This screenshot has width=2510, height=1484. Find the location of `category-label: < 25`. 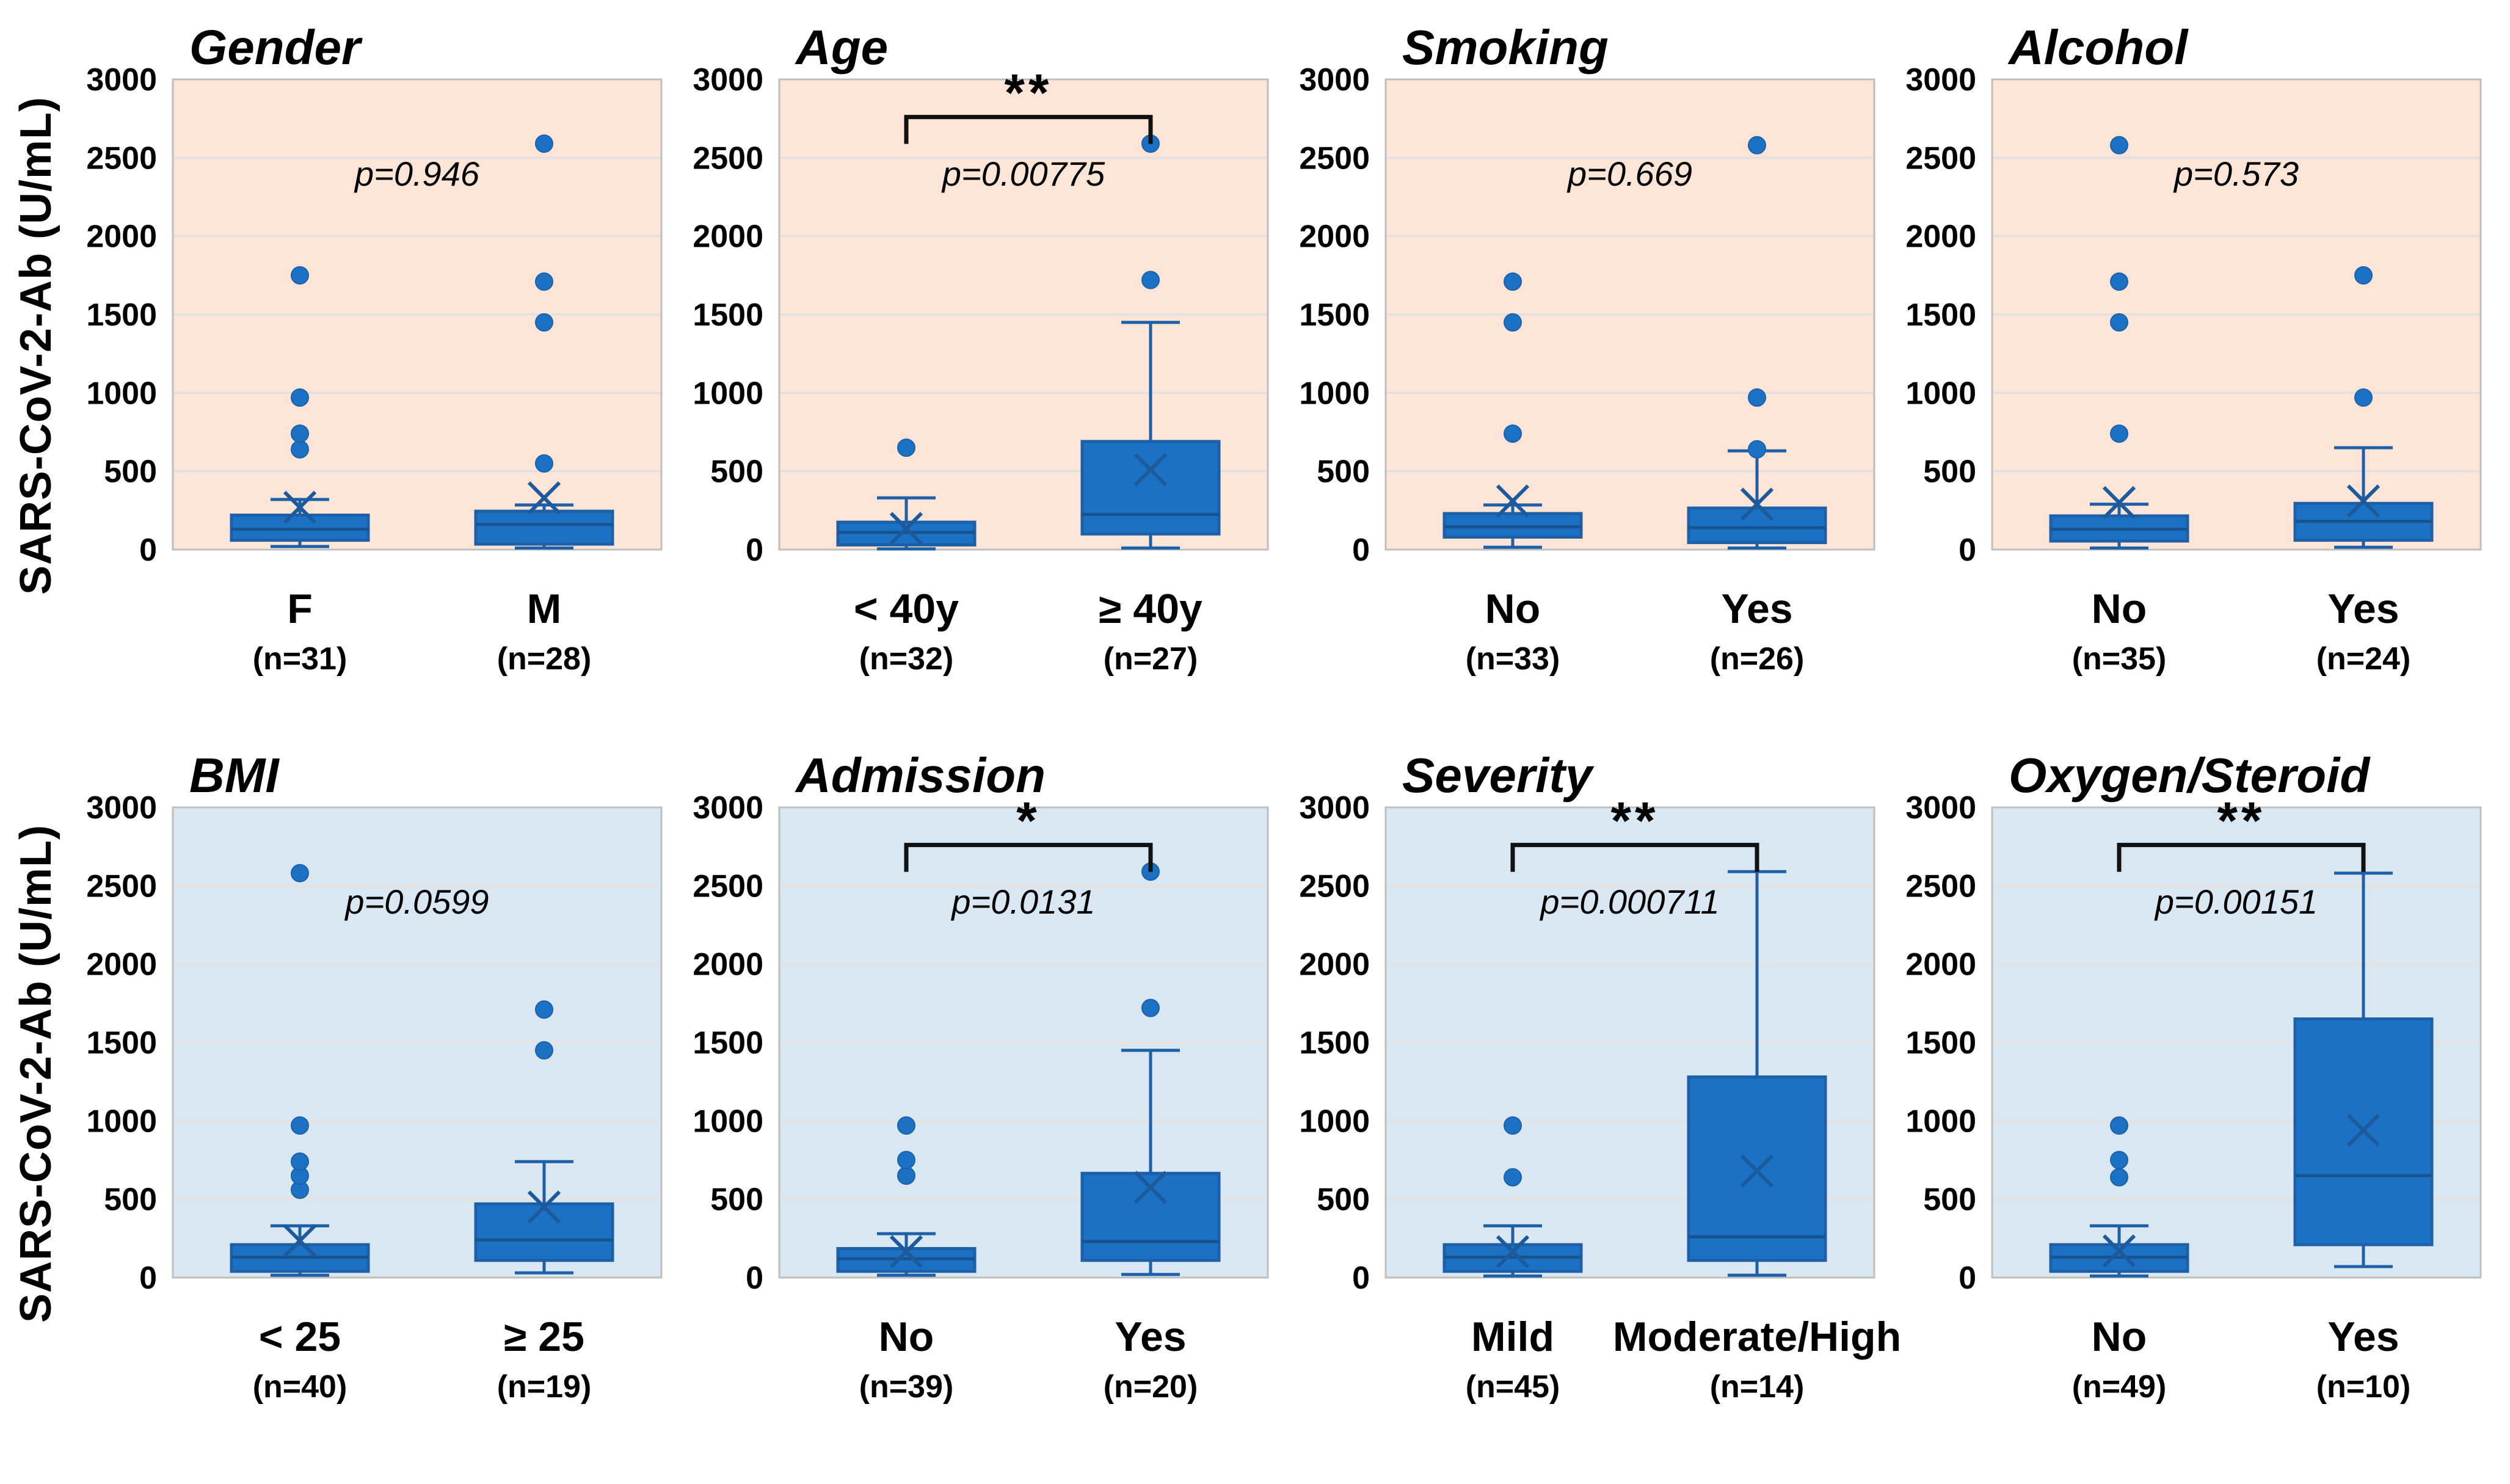

category-label: < 25 is located at coordinates (300, 1337).